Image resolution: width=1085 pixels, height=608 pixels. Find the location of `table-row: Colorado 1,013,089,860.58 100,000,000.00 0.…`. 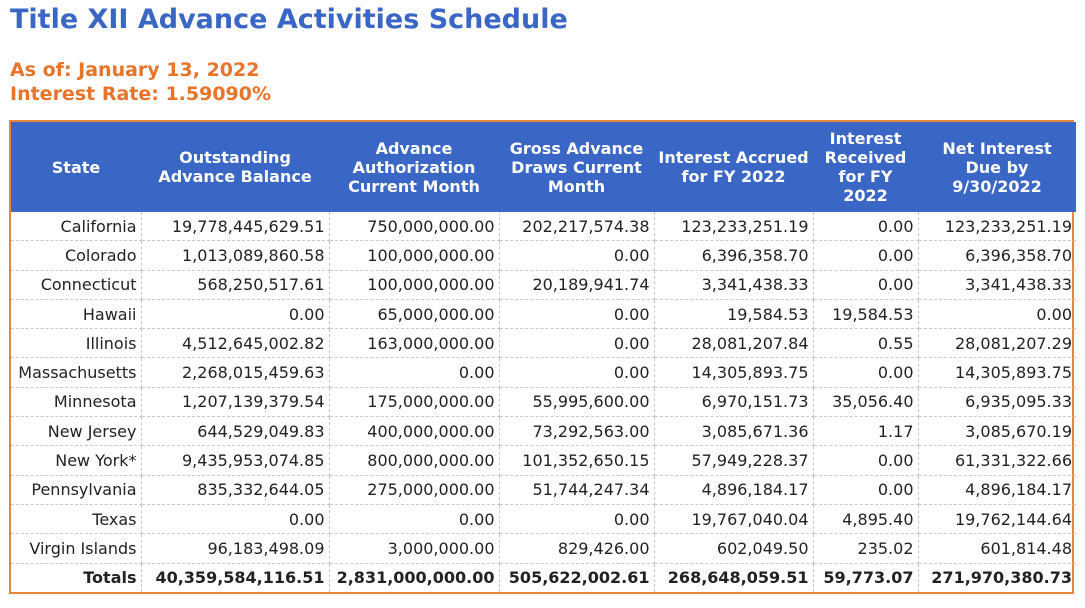

table-row: Colorado 1,013,089,860.58 100,000,000.00 0.… is located at coordinates (543, 255).